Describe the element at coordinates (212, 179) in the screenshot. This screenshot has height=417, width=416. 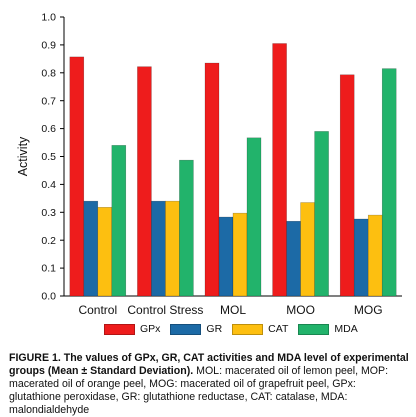
I see `bar-gpx-mol` at that location.